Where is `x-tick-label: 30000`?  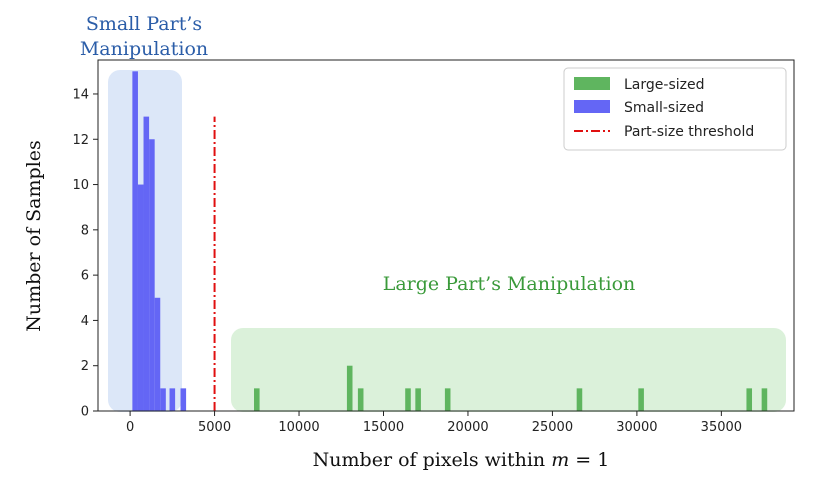
x-tick-label: 30000 is located at coordinates (636, 427).